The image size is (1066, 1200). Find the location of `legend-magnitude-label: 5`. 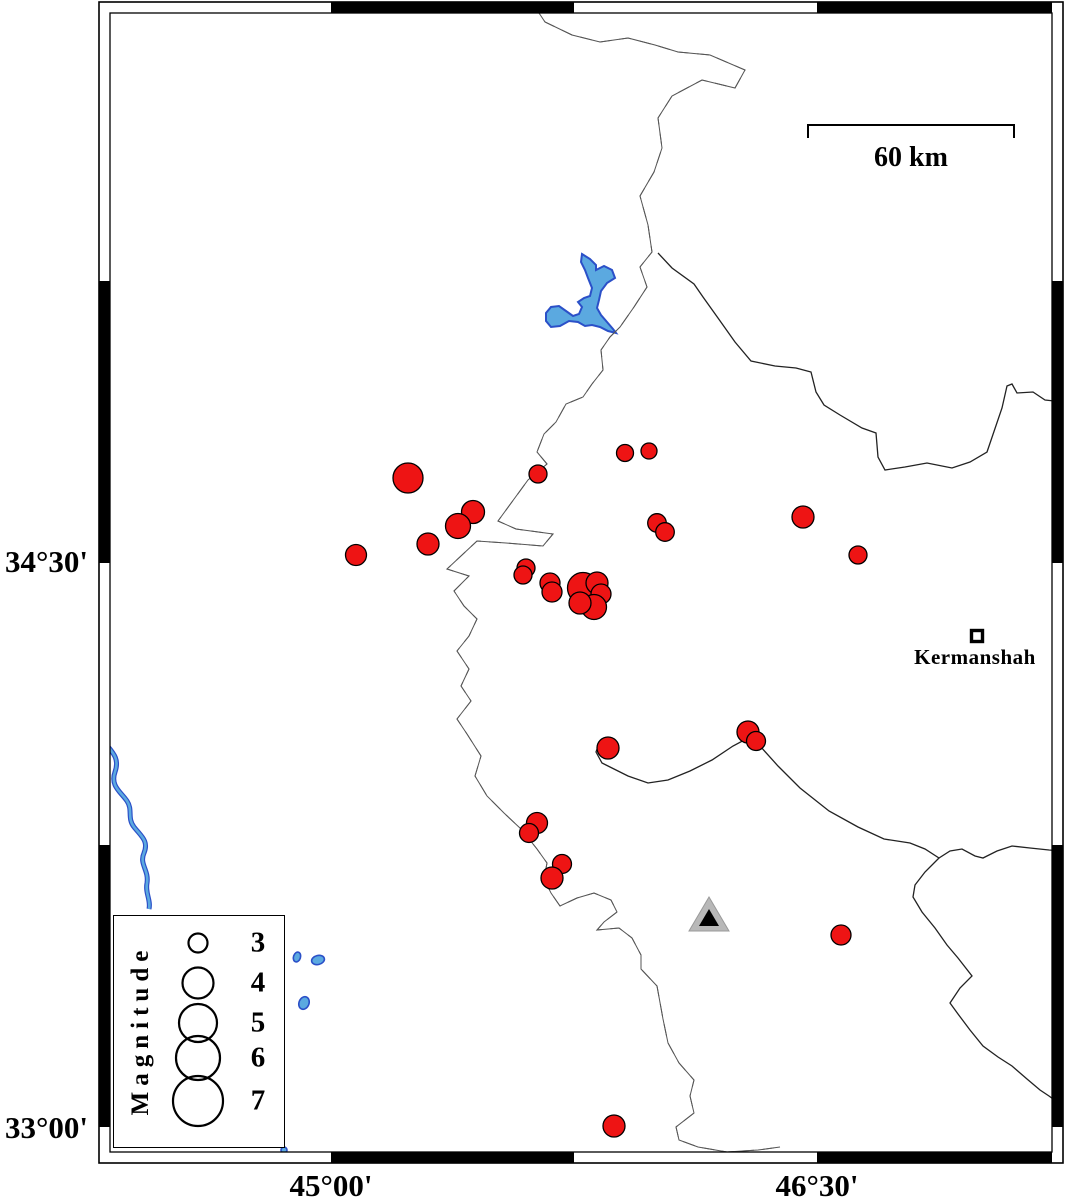

legend-magnitude-label: 5 is located at coordinates (258, 1022).